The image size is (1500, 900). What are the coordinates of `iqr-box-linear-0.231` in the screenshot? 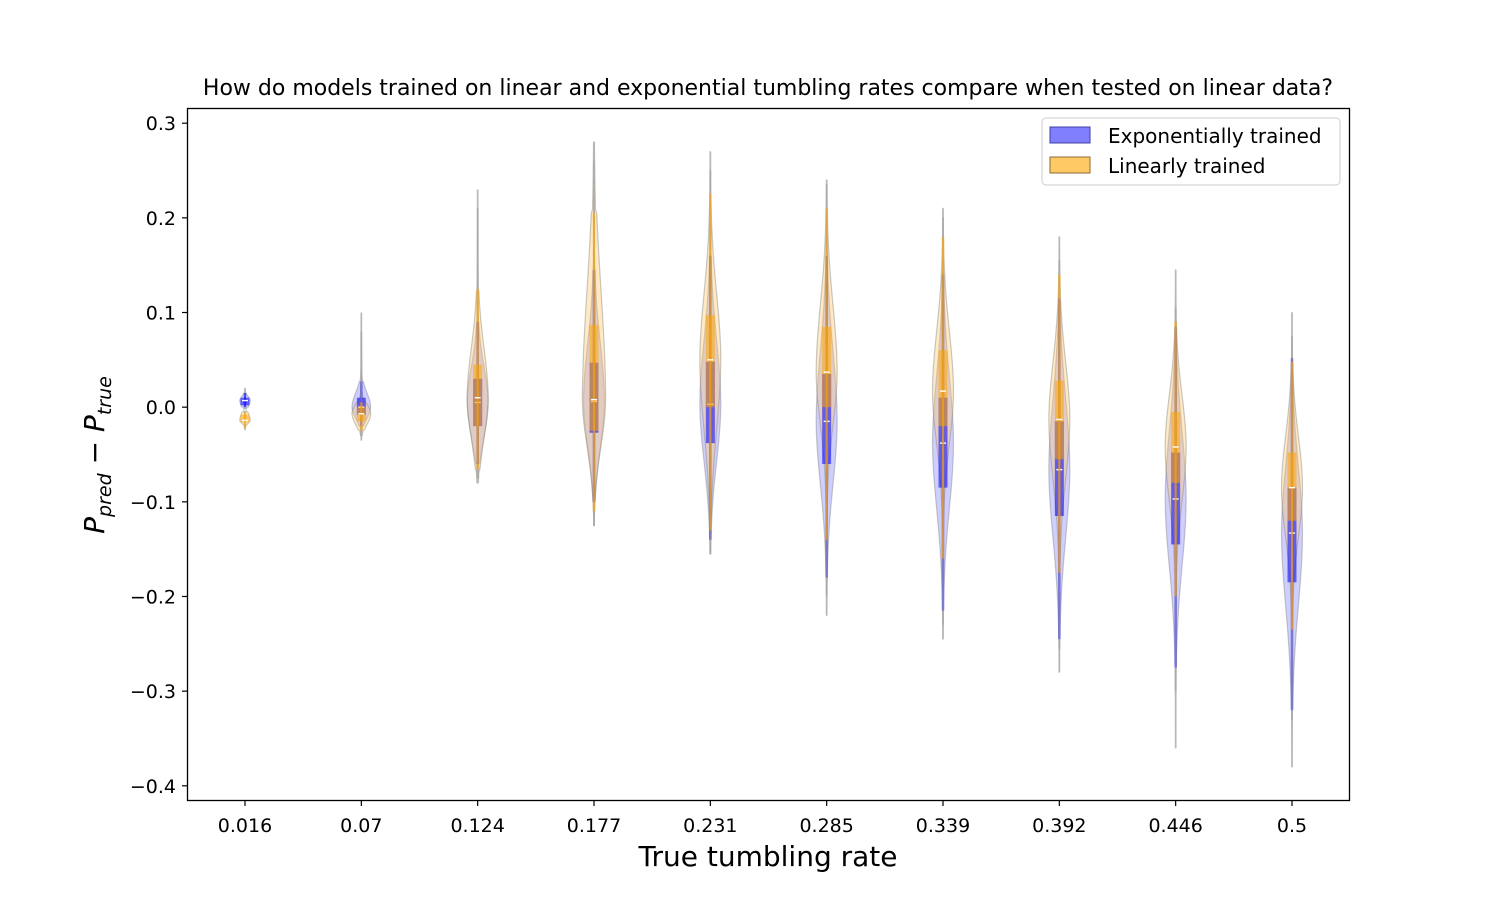 It's located at (710, 361).